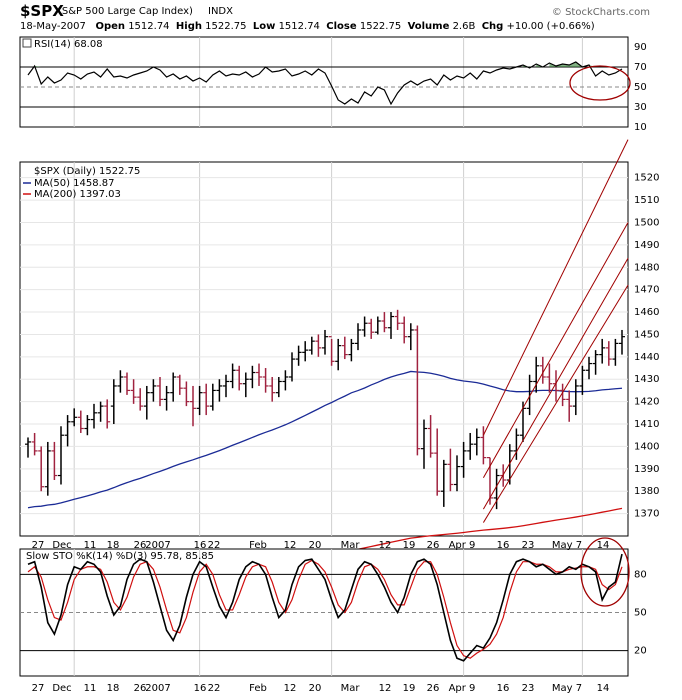  What do you see at coordinates (341, 26) in the screenshot?
I see `close-label: Close` at bounding box center [341, 26].